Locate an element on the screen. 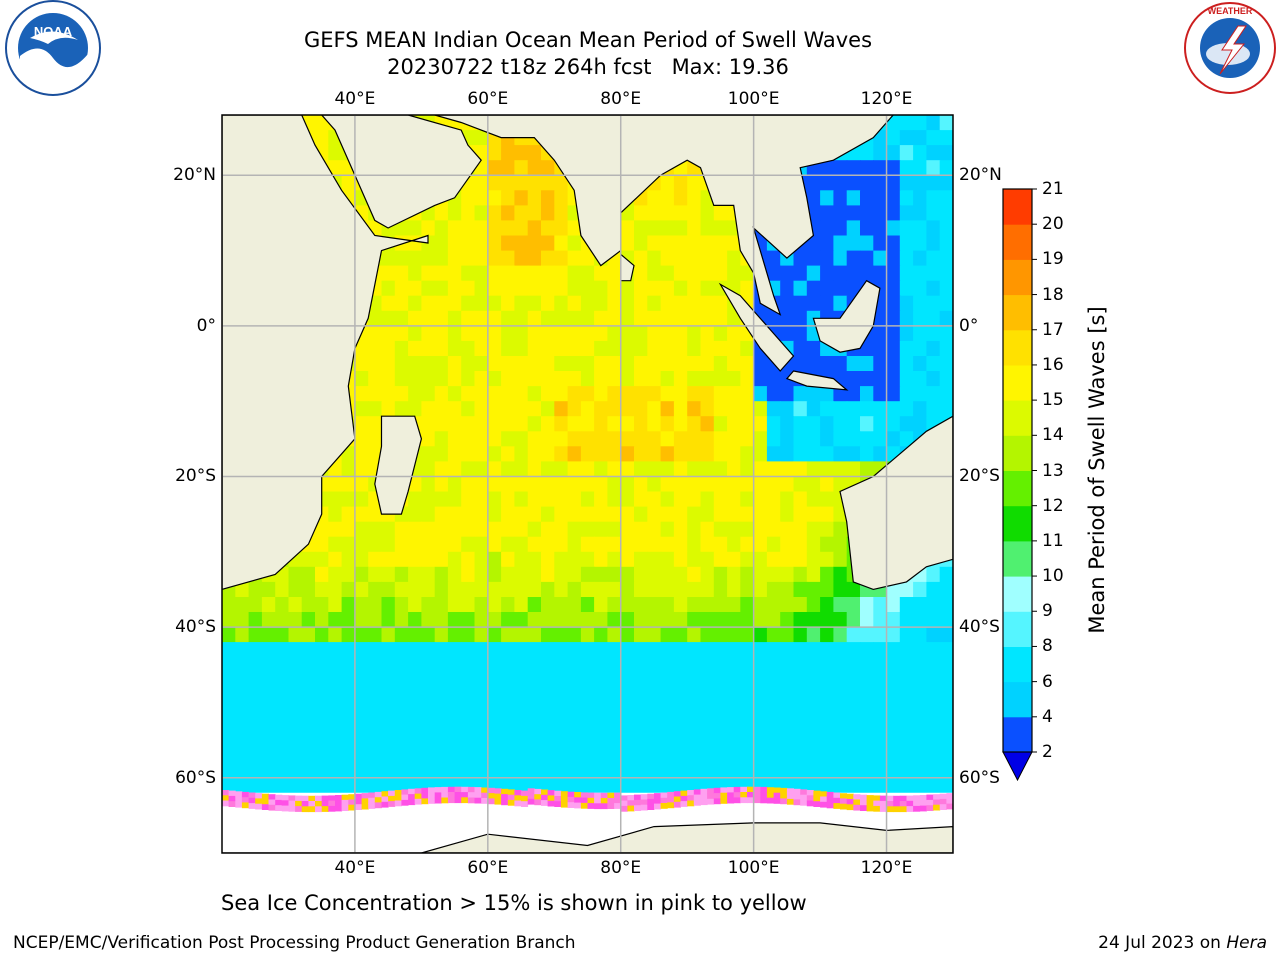  colorbar-title-text: Mean Period of Swell Waves [s] is located at coordinates (1097, 470).